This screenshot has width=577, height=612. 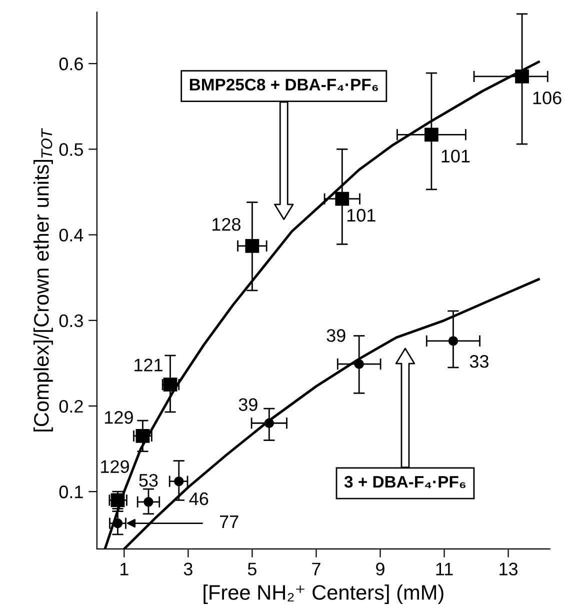 I want to click on x-tick-label: 1, so click(x=124, y=569).